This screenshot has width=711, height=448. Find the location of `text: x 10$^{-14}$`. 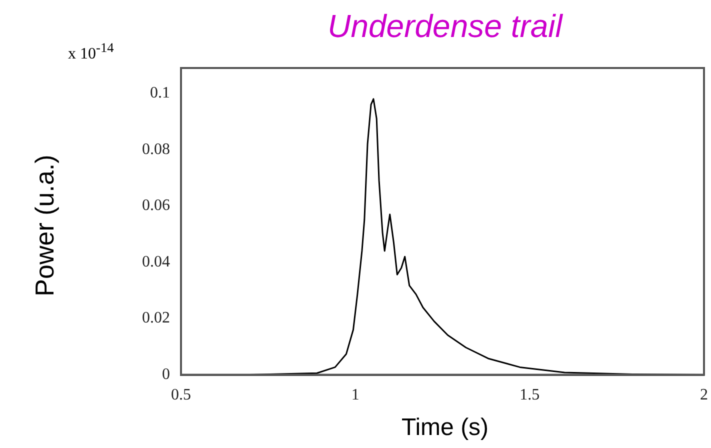

text: x 10$^{-14}$ is located at coordinates (91, 52).